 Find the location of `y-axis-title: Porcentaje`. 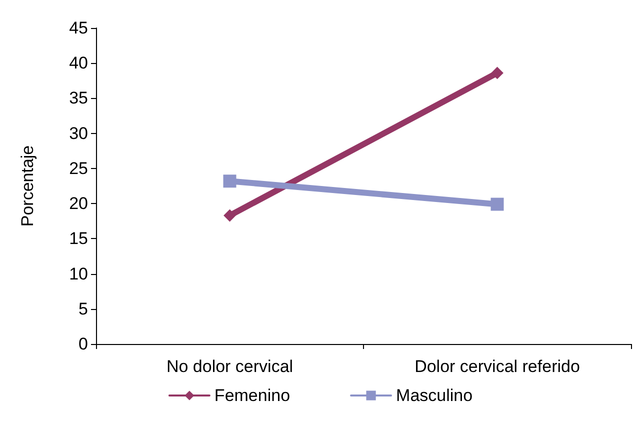

y-axis-title: Porcentaje is located at coordinates (27, 186).